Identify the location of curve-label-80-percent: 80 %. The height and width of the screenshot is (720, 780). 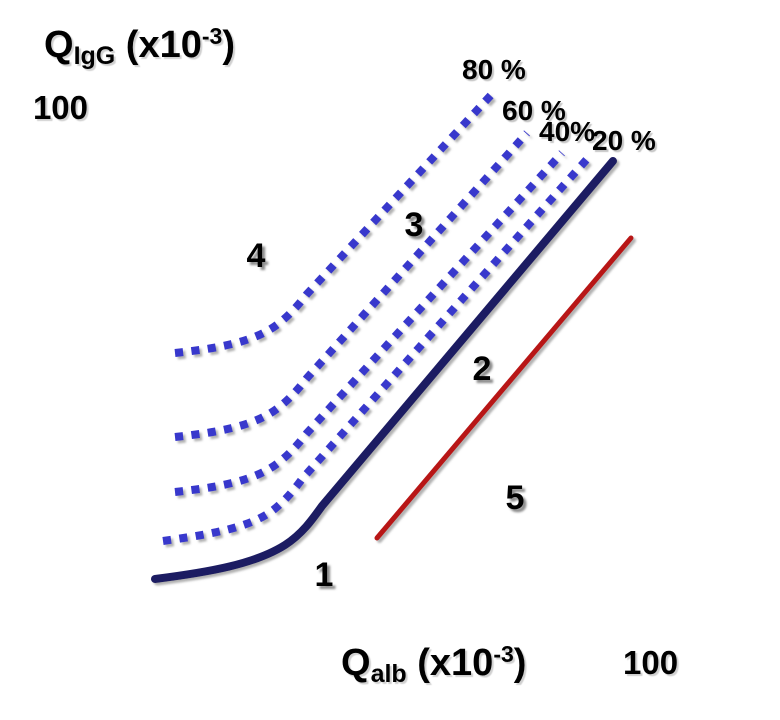
(494, 69).